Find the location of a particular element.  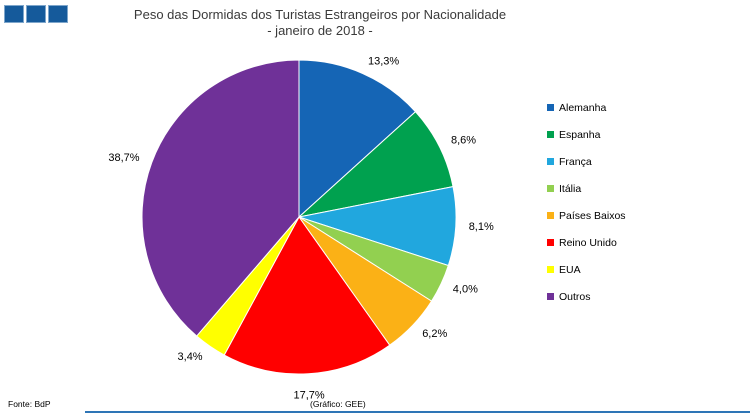

legend-item-espanha: Espanha is located at coordinates (586, 134).